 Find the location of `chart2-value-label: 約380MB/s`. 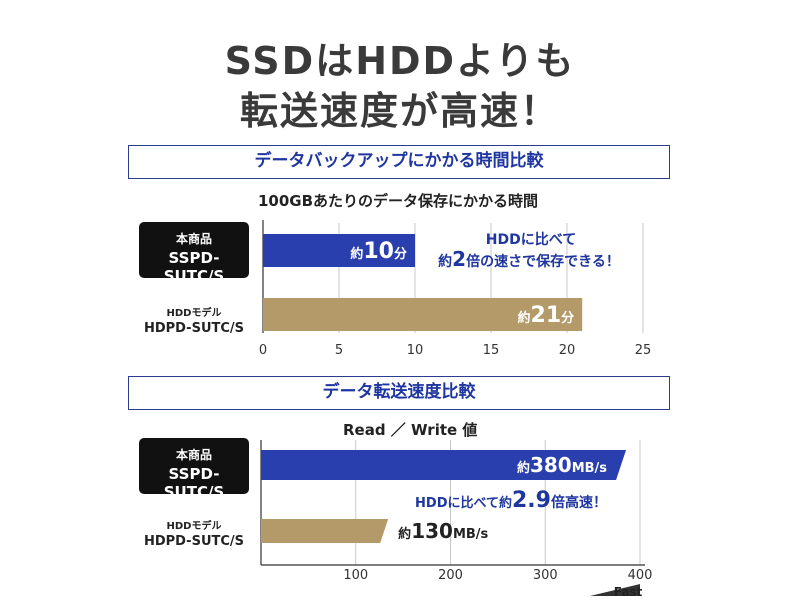

chart2-value-label: 約380MB/s is located at coordinates (562, 465).